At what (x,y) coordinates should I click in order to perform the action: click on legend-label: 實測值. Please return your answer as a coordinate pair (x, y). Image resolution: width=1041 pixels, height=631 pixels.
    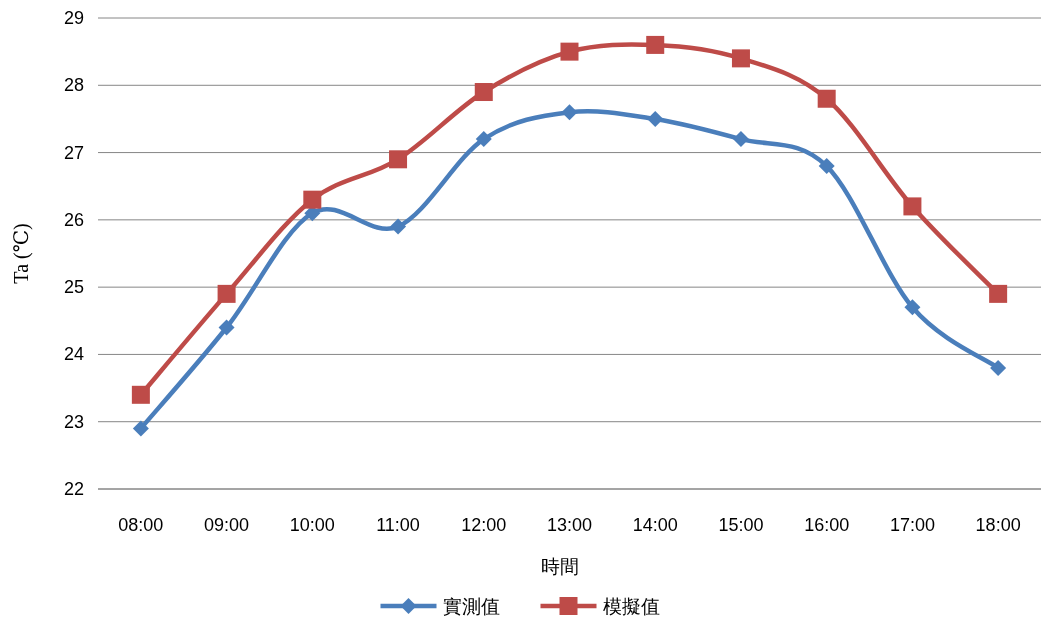
    Looking at the image, I should click on (471, 606).